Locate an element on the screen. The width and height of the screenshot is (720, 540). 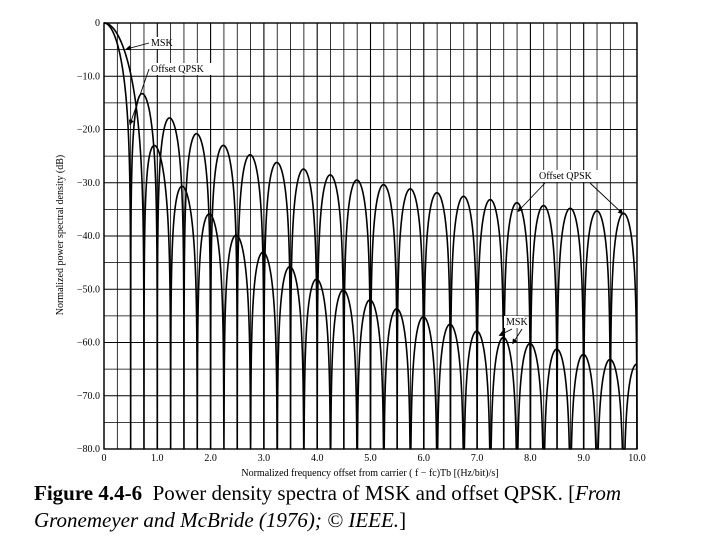
x-tick-label: 9.0 is located at coordinates (583, 458).